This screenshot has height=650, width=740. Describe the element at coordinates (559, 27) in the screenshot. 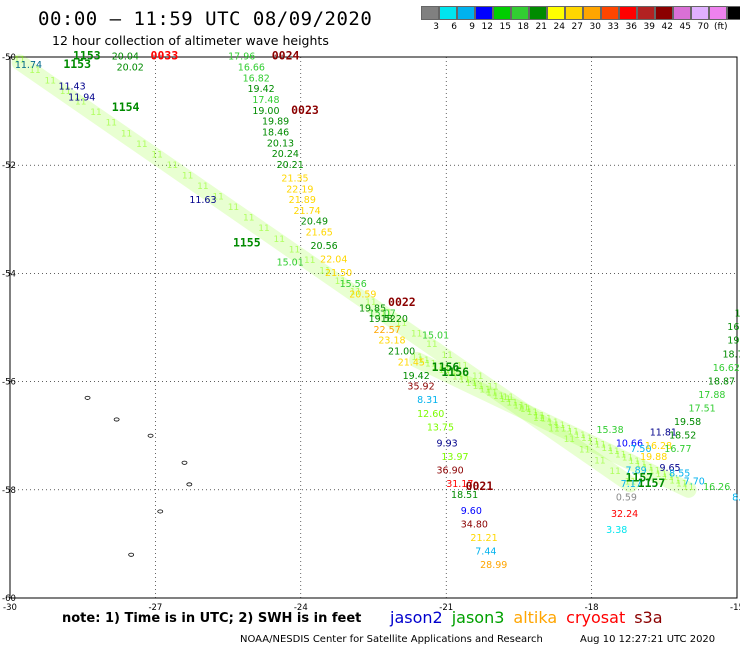

I see `legend-label: 24` at that location.